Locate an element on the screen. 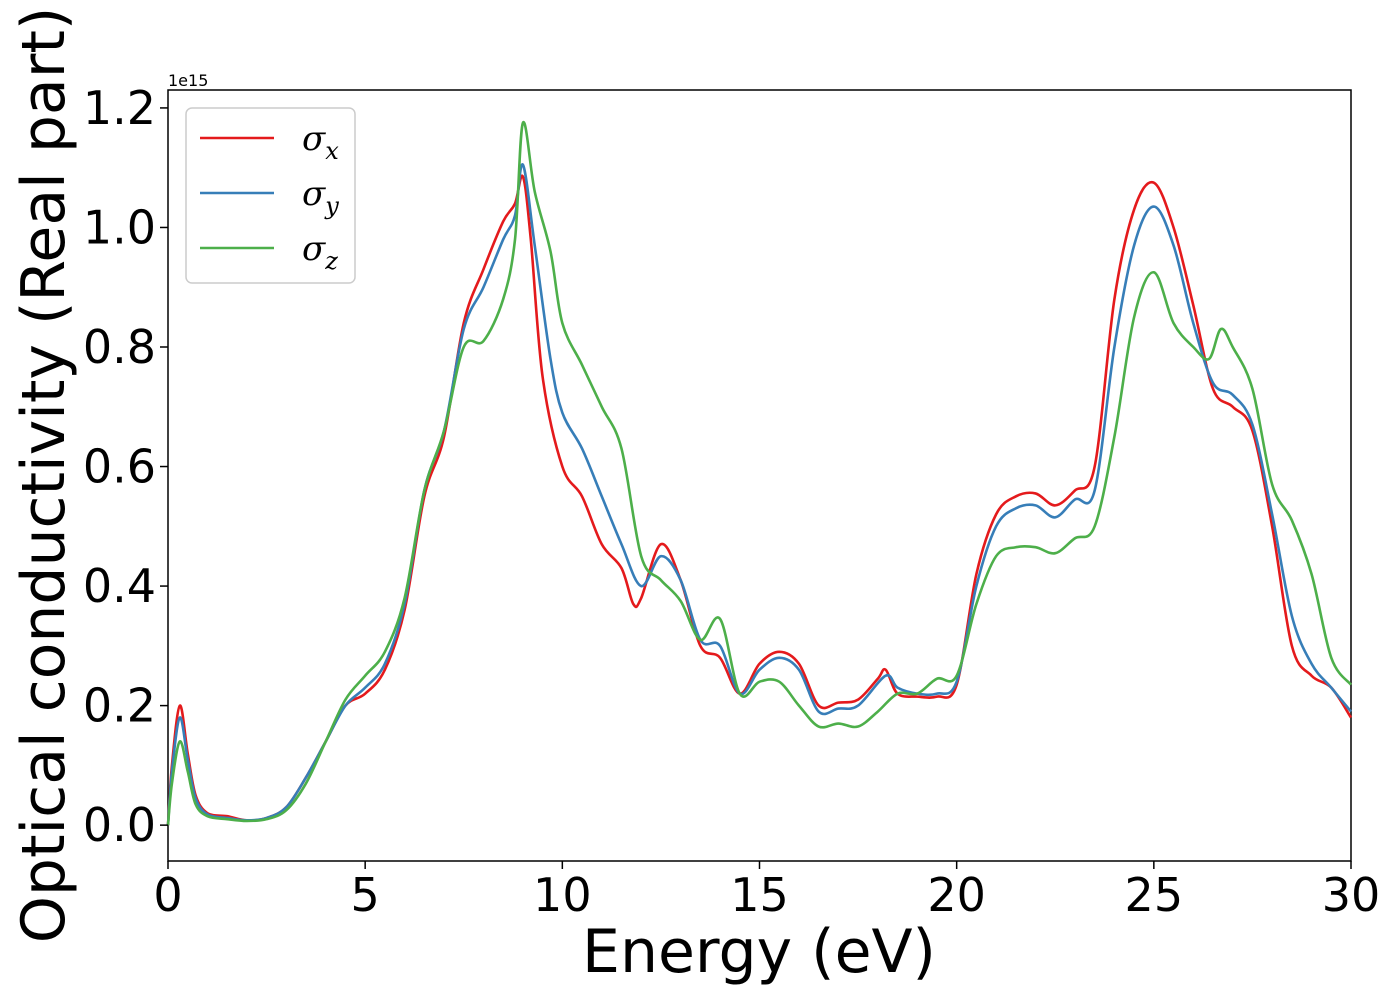  legend-frame is located at coordinates (270, 195).